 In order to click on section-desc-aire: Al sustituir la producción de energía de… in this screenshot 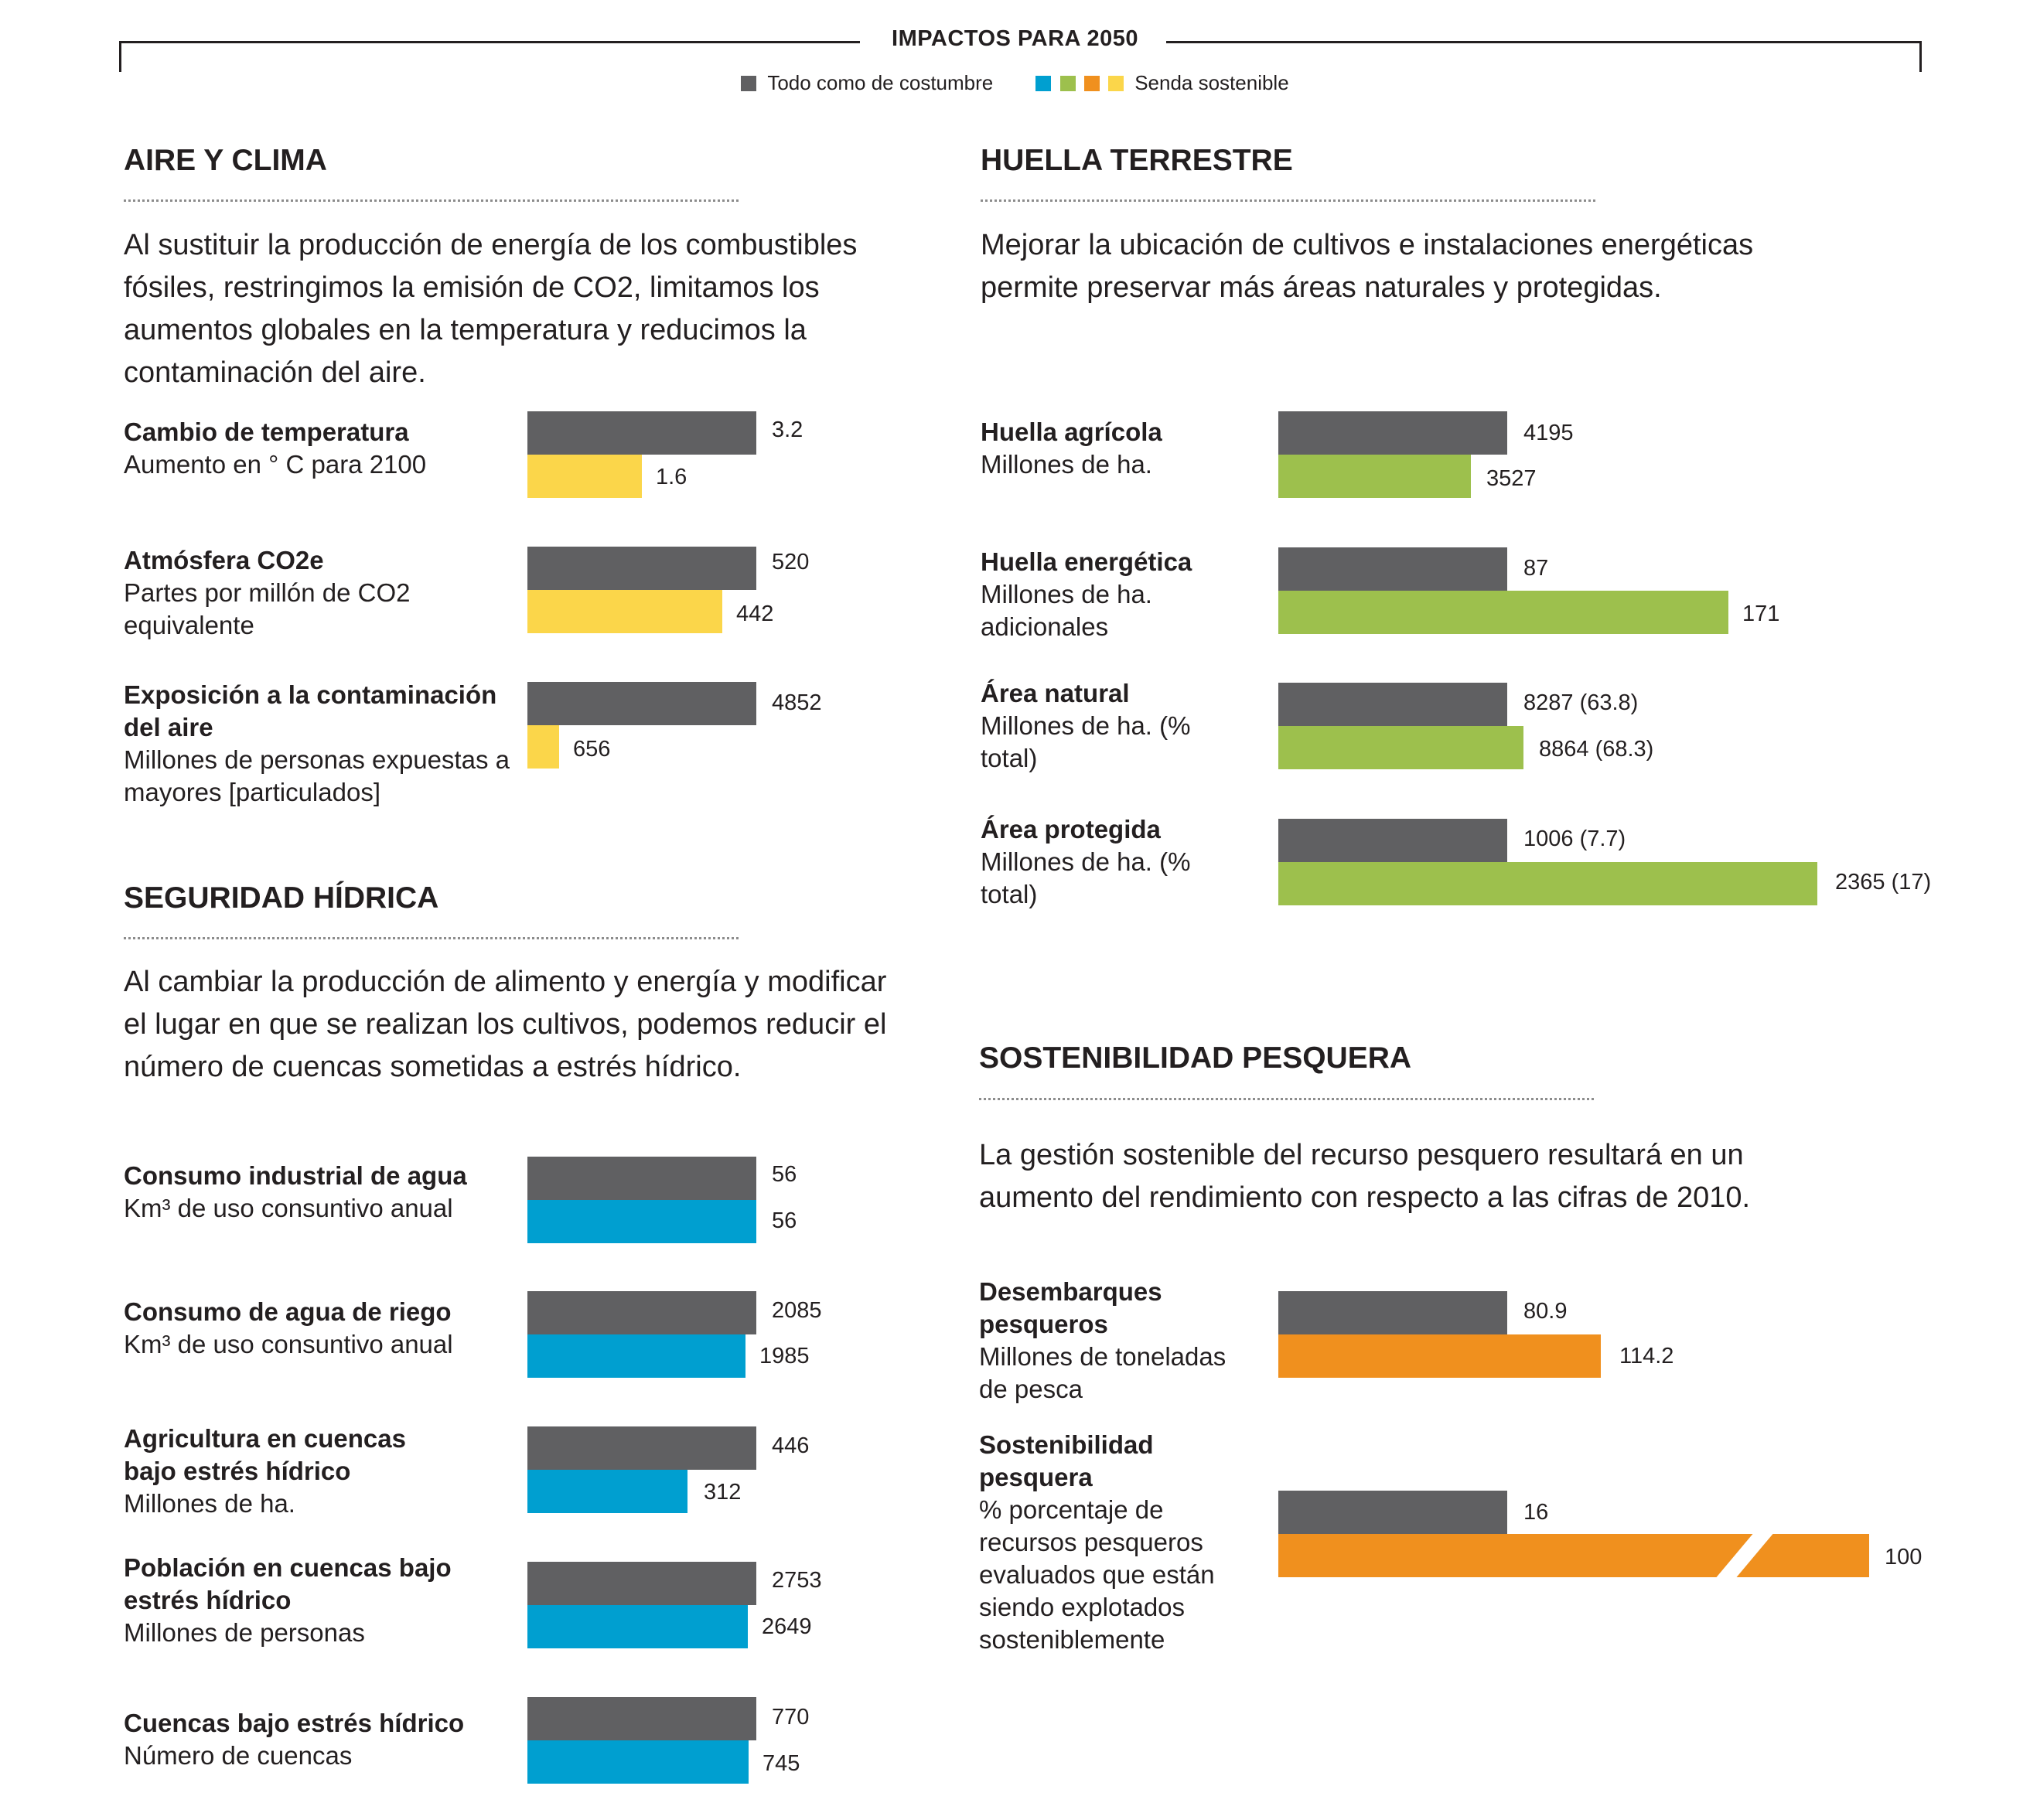, I will do `click(491, 309)`.